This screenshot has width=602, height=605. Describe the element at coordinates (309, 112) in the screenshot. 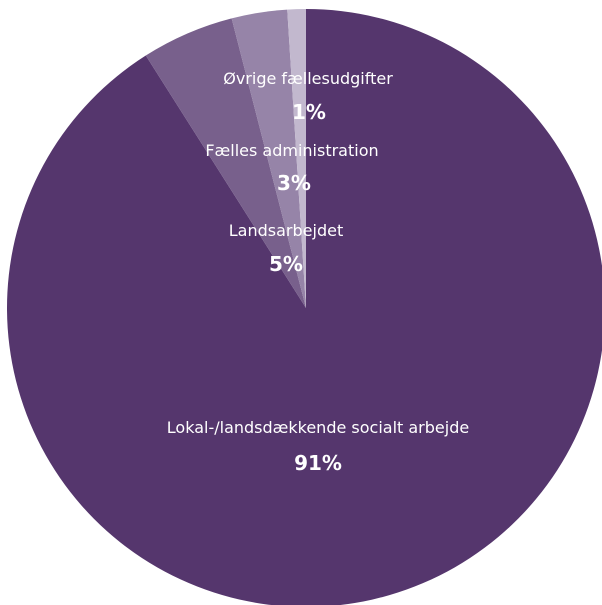

I see `slice-value-3: 1%` at that location.